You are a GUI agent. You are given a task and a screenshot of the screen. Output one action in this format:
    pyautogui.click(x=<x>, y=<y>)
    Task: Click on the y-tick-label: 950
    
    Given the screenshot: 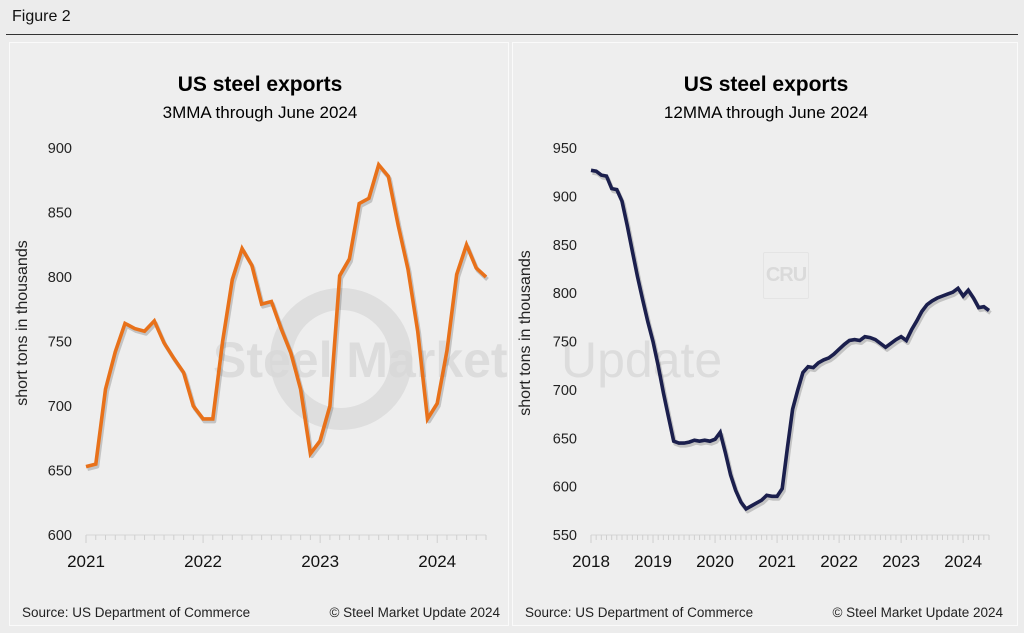 What is the action you would take?
    pyautogui.click(x=565, y=149)
    